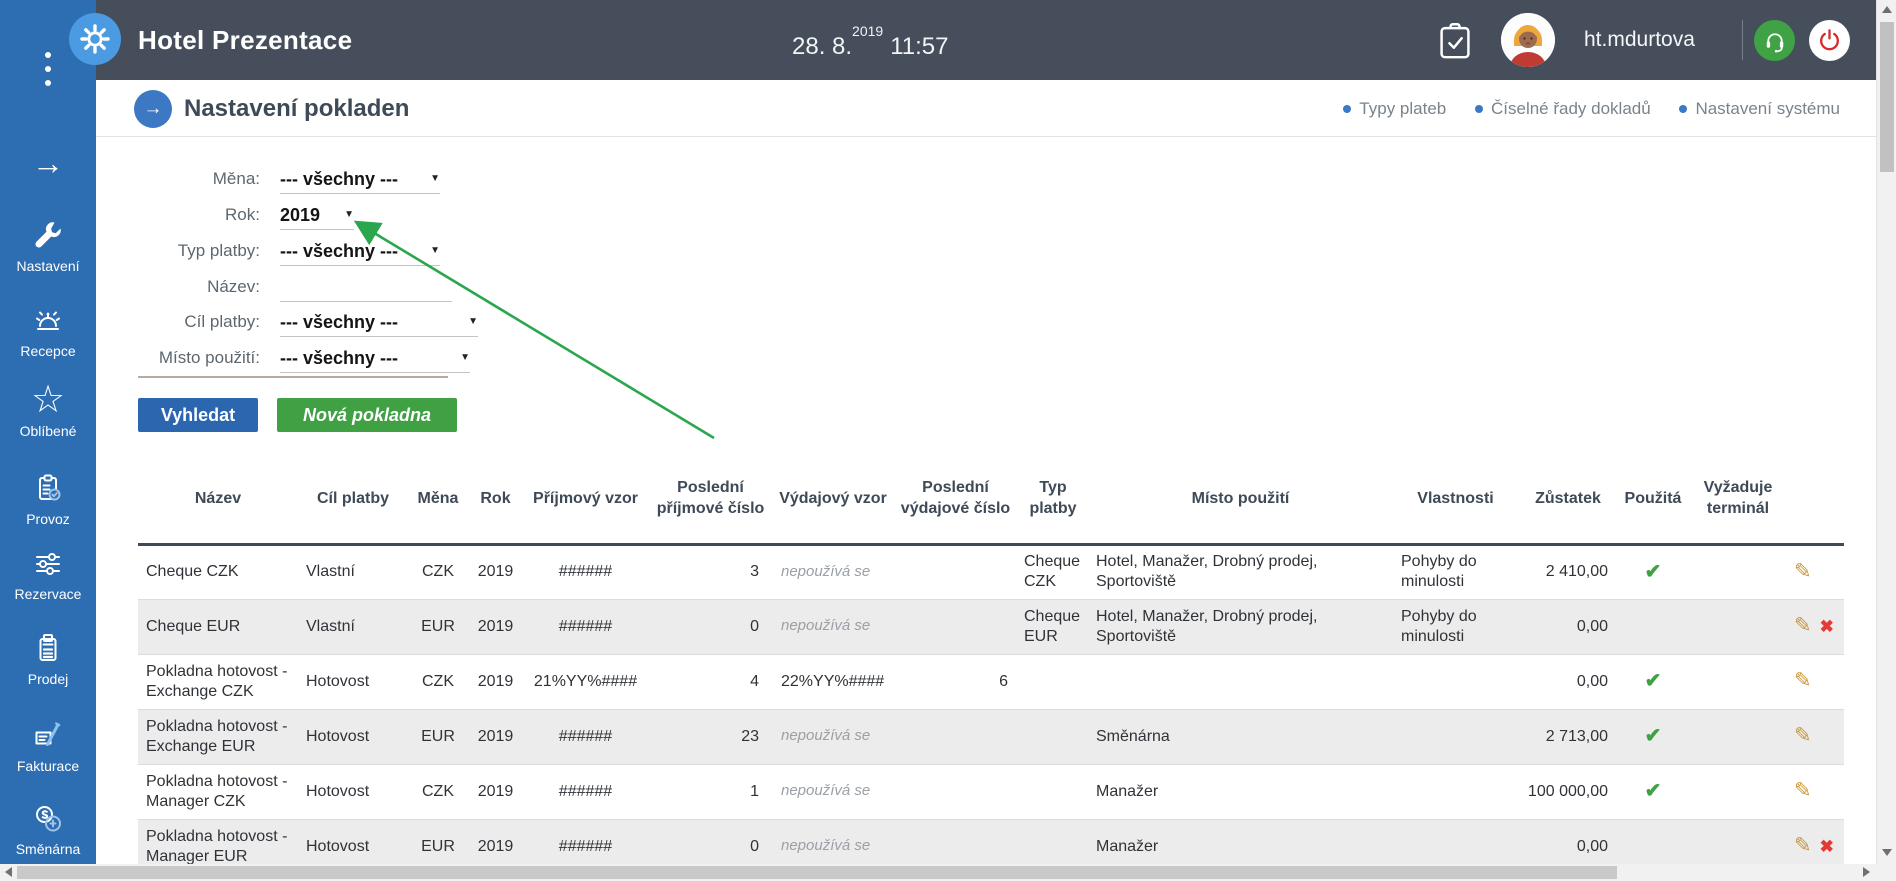  What do you see at coordinates (95, 39) in the screenshot?
I see `settings-gear-icon` at bounding box center [95, 39].